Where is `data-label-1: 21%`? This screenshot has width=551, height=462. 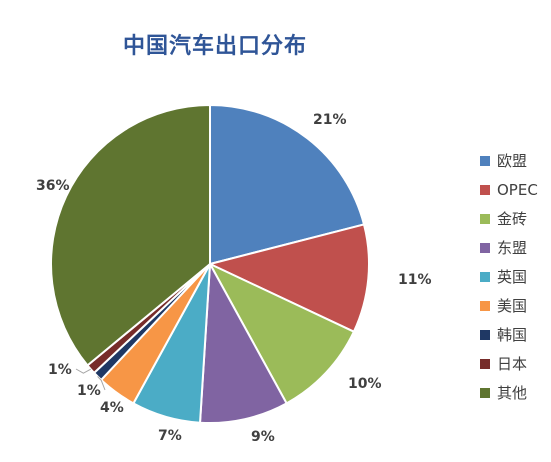 data-label-1: 21% is located at coordinates (330, 120).